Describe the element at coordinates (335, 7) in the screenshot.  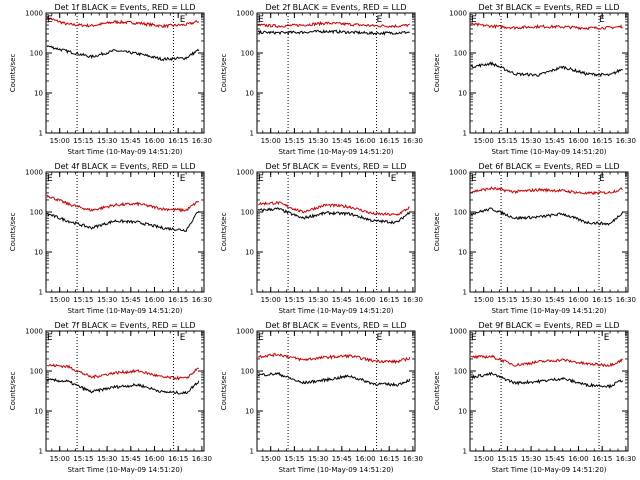
I see `chart-title: Det 2f BLACK = Events, RED = LLD` at that location.